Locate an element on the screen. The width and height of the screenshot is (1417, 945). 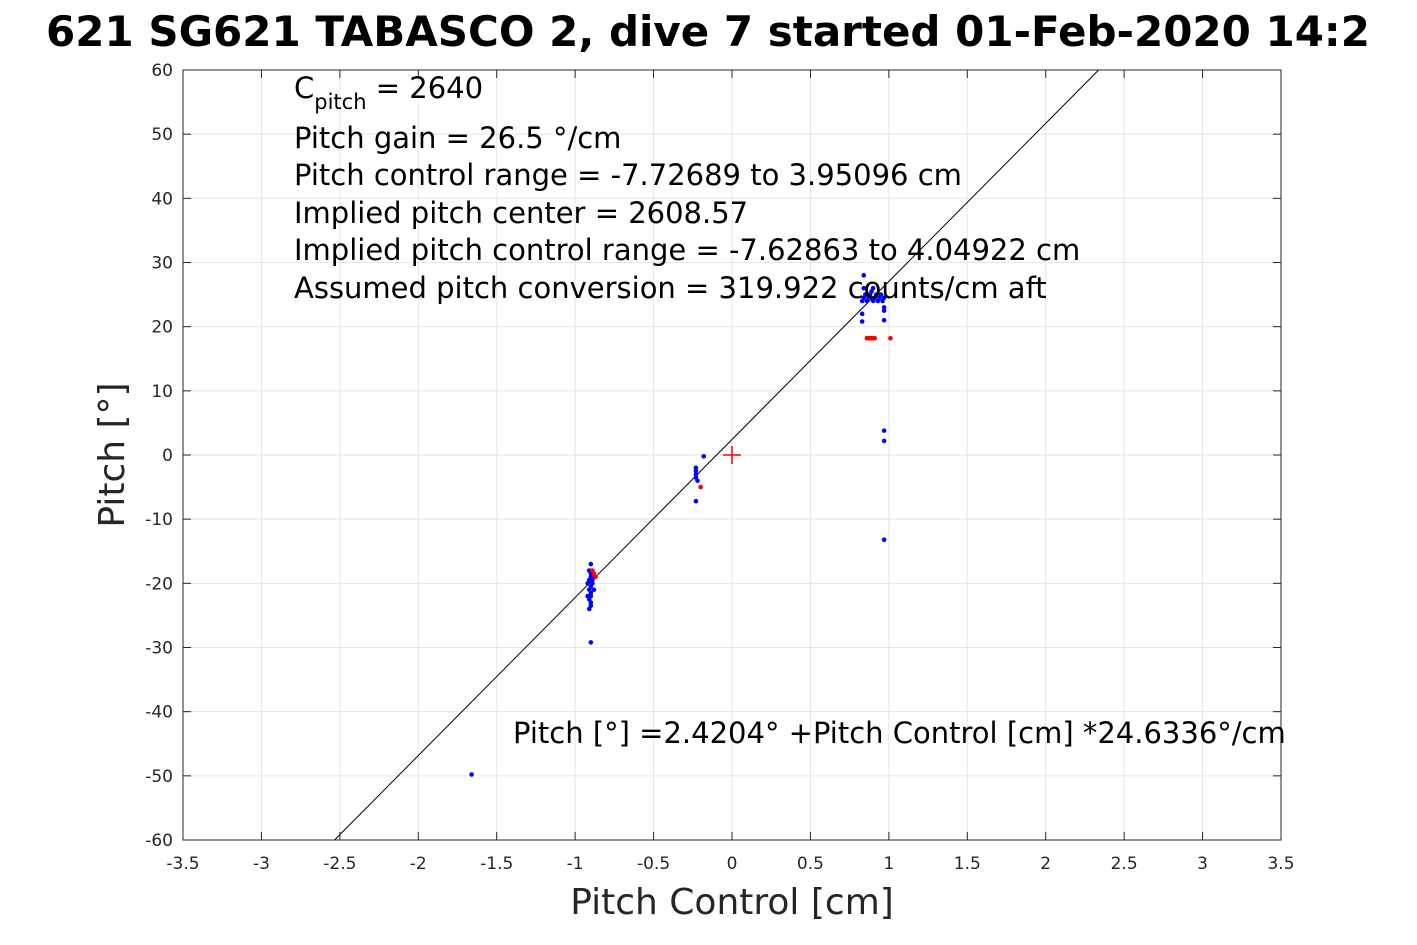
y-tick-label: 50 is located at coordinates (162, 135).